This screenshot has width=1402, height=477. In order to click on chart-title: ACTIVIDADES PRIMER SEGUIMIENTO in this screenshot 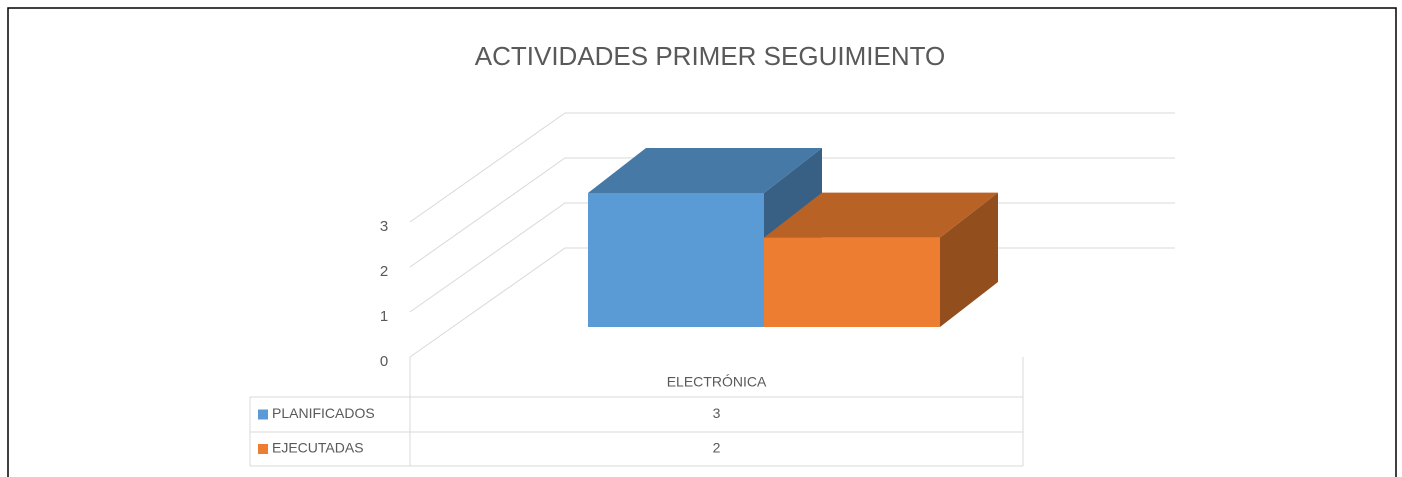, I will do `click(710, 56)`.